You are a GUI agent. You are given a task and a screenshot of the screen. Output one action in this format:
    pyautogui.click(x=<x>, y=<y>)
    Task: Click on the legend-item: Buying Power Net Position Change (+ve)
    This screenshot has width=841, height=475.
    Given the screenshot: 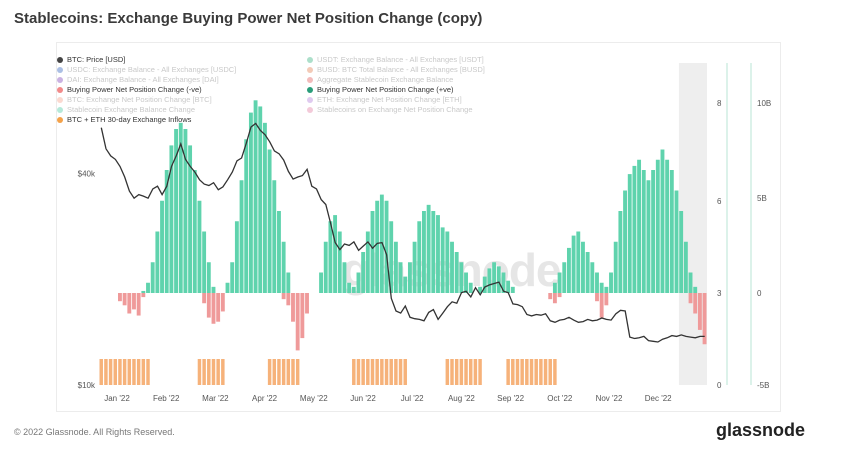 What is the action you would take?
    pyautogui.click(x=380, y=89)
    